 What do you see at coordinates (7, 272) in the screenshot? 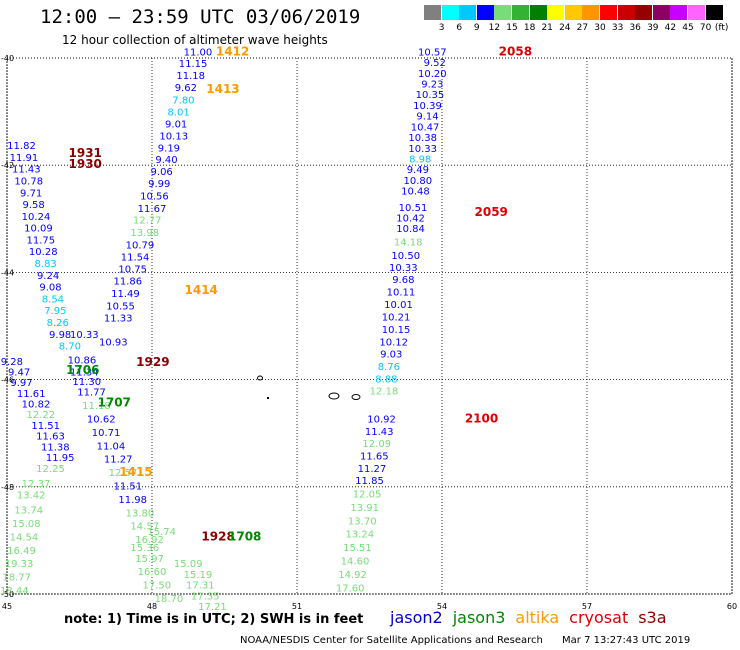
I see `y-tick-label: -44` at bounding box center [7, 272].